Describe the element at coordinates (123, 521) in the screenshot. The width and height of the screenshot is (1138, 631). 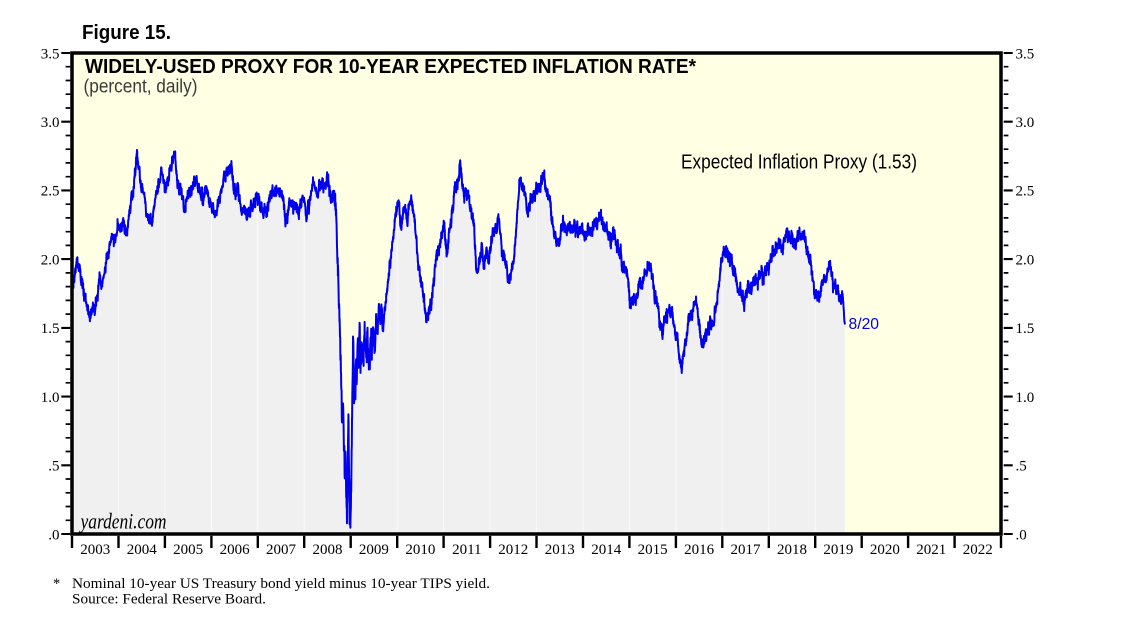
I see `svg-text: yardeni.com` at that location.